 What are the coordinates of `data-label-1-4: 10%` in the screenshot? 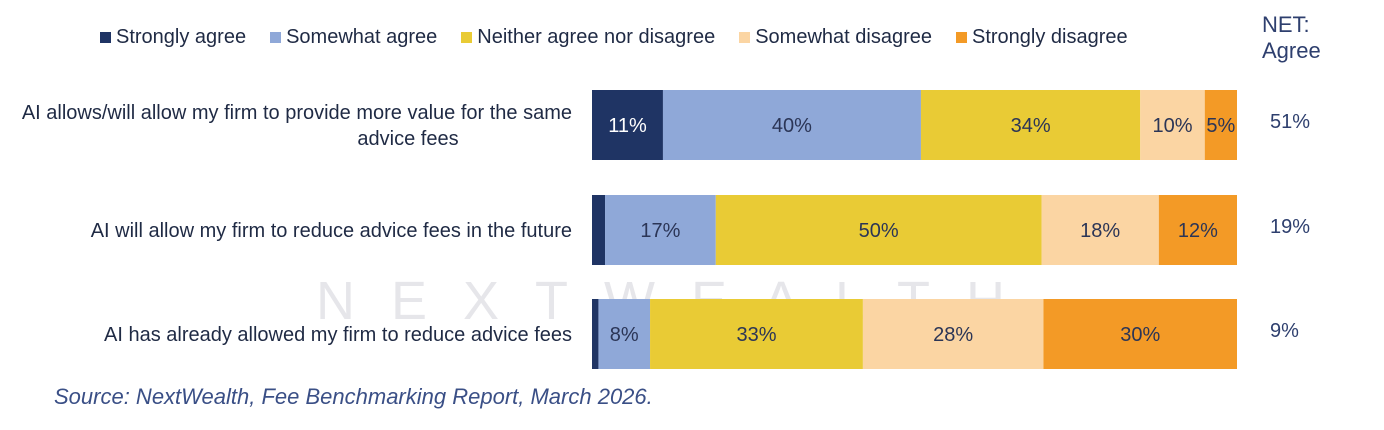 It's located at (1172, 126).